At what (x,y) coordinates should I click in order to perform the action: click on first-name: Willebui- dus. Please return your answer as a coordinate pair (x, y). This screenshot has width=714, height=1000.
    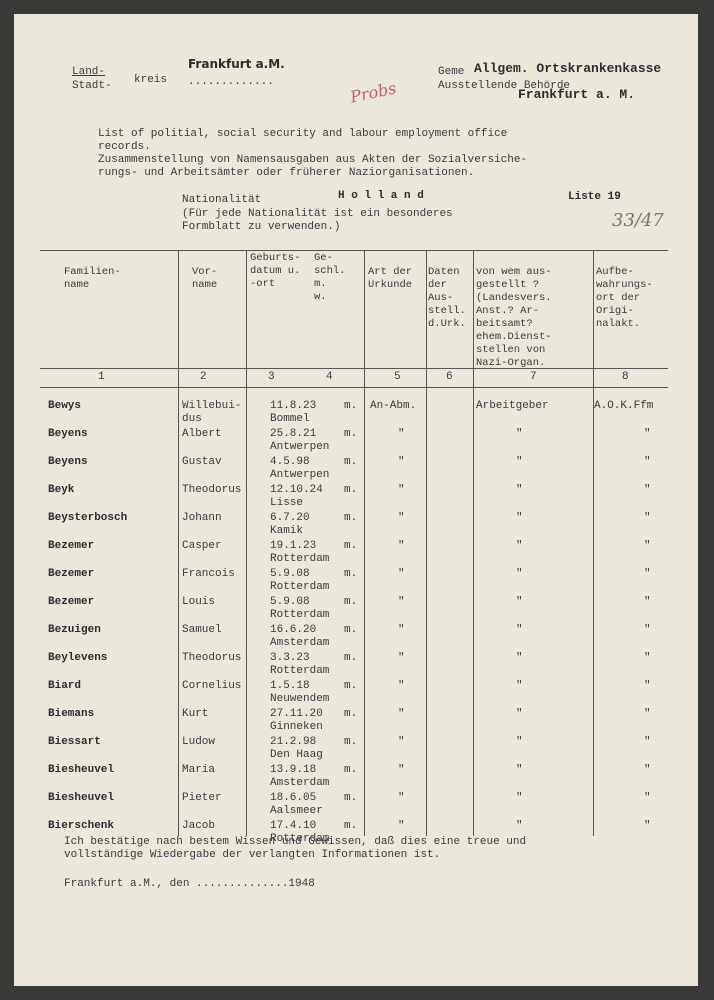
    Looking at the image, I should click on (212, 412).